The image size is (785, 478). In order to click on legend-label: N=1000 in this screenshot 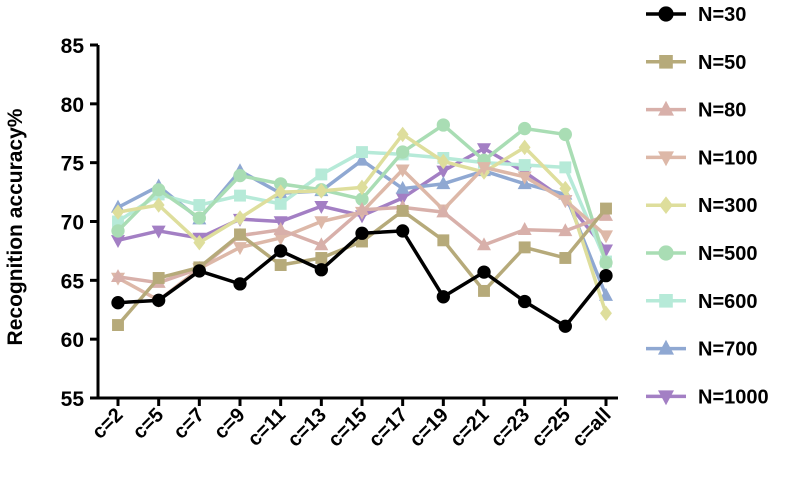, I will do `click(733, 397)`.